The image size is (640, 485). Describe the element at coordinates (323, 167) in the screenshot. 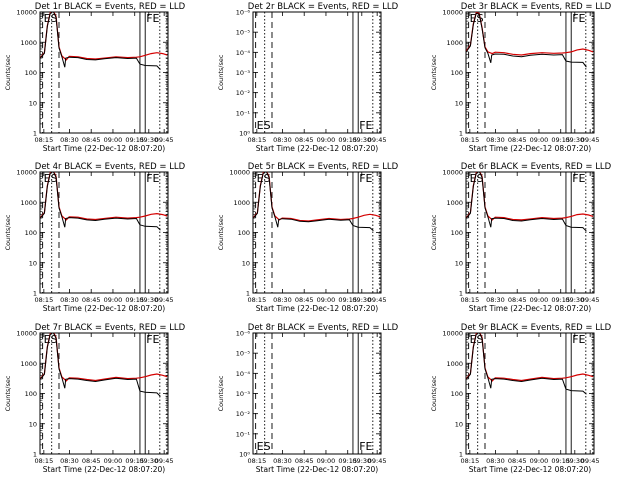

I see `chart-title: Det 5r BLACK = Events, RED = LLD` at that location.